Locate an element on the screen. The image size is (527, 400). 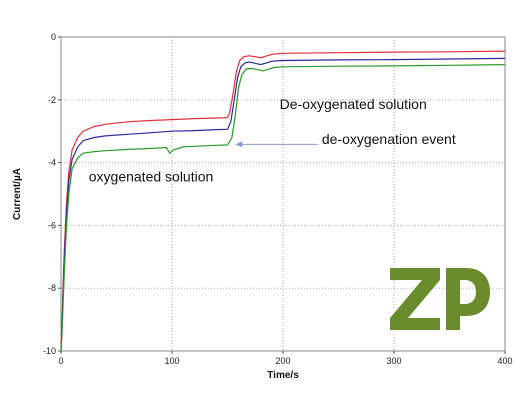
x-axis-ticks: 0 100 200 300 400 is located at coordinates (285, 358).